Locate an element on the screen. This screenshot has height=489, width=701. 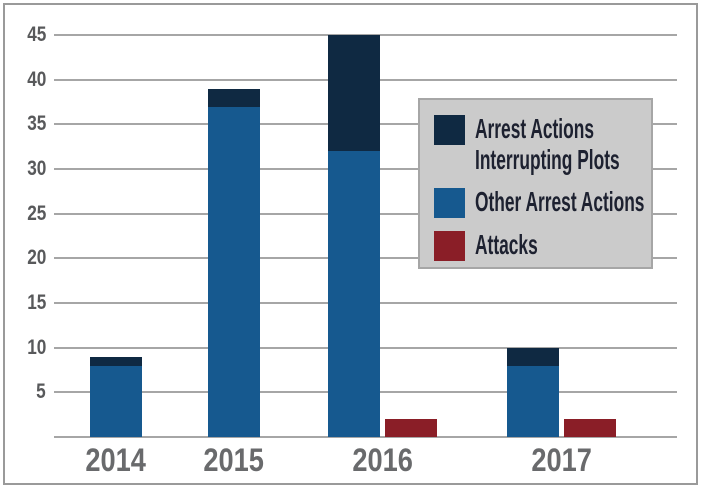
y-axis-tick-label-35: 35 is located at coordinates (36, 124).